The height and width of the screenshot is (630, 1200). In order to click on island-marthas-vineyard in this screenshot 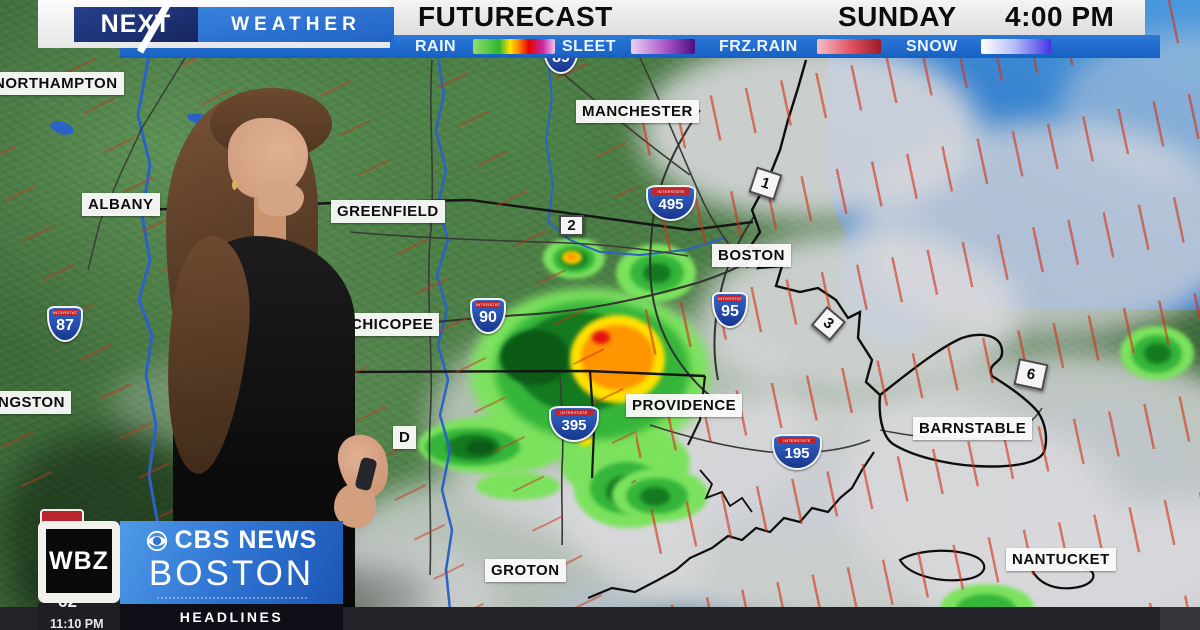, I will do `click(942, 565)`.